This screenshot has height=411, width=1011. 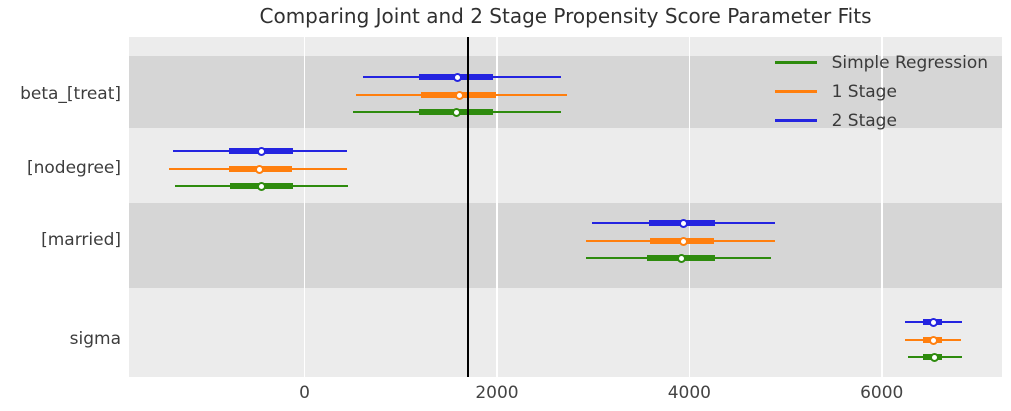 I want to click on legend-label: Simple Regression, so click(x=909, y=62).